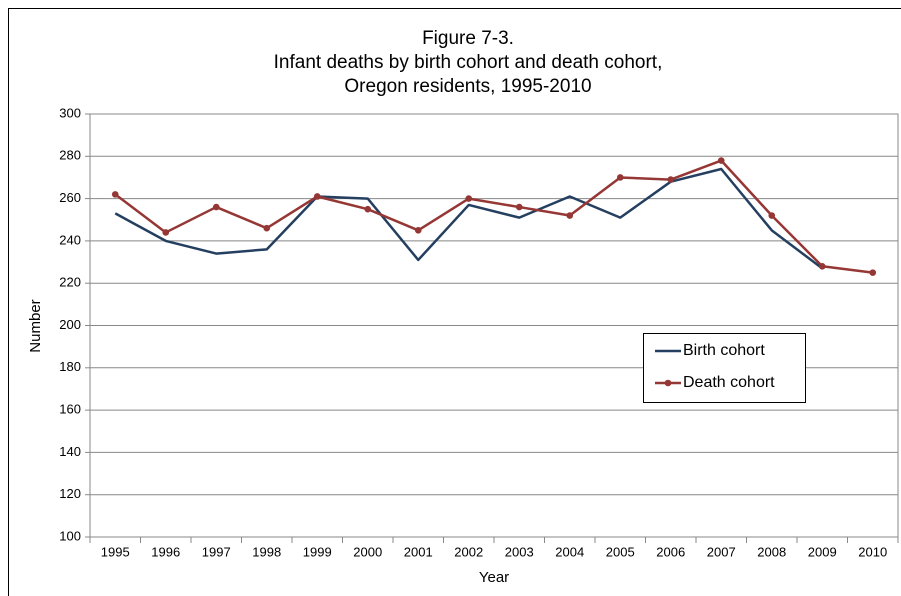 This screenshot has width=901, height=596. I want to click on x-tick-label: 2009, so click(822, 551).